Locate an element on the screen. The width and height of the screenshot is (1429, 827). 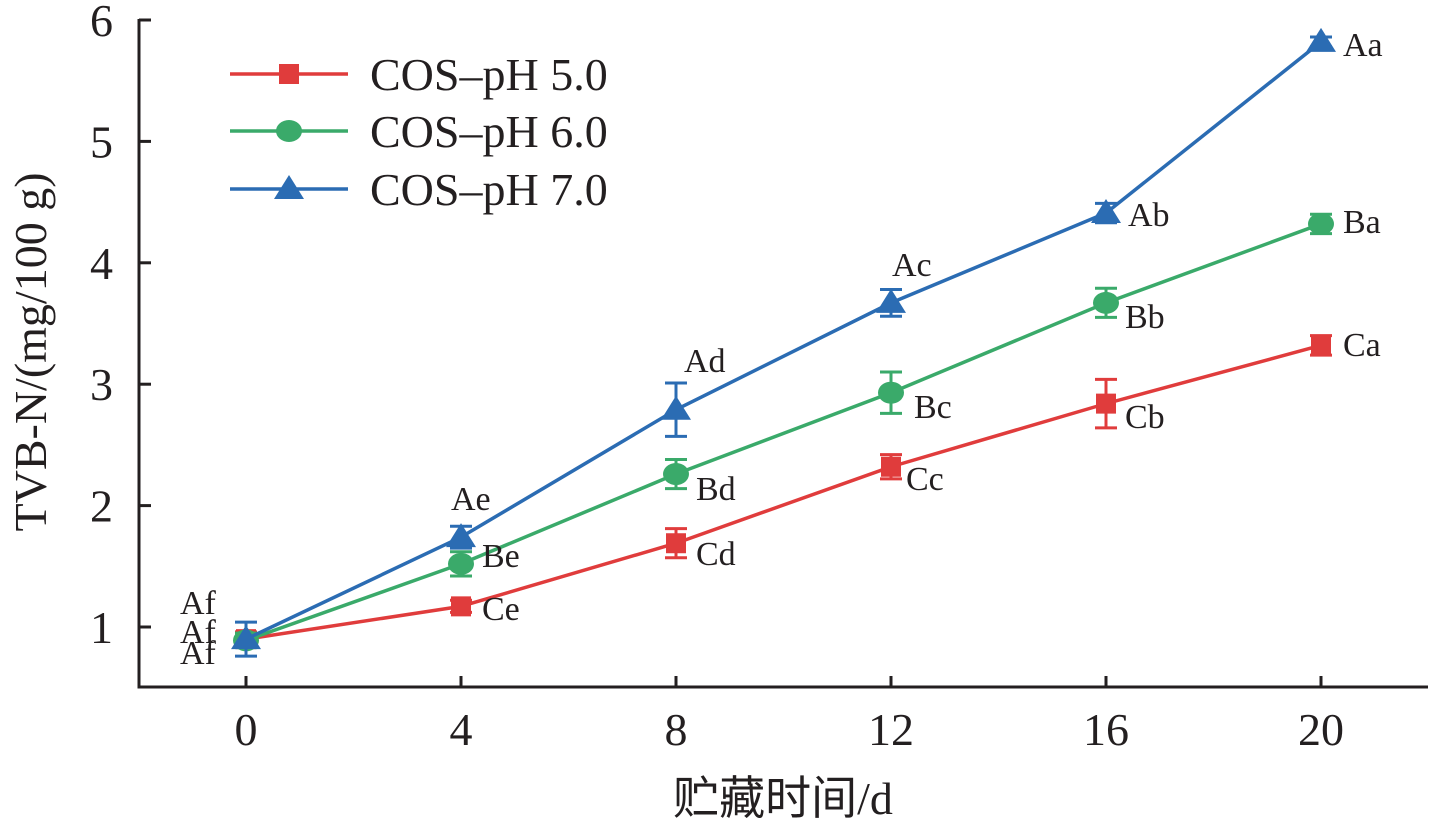
point-label: Cd is located at coordinates (716, 554).